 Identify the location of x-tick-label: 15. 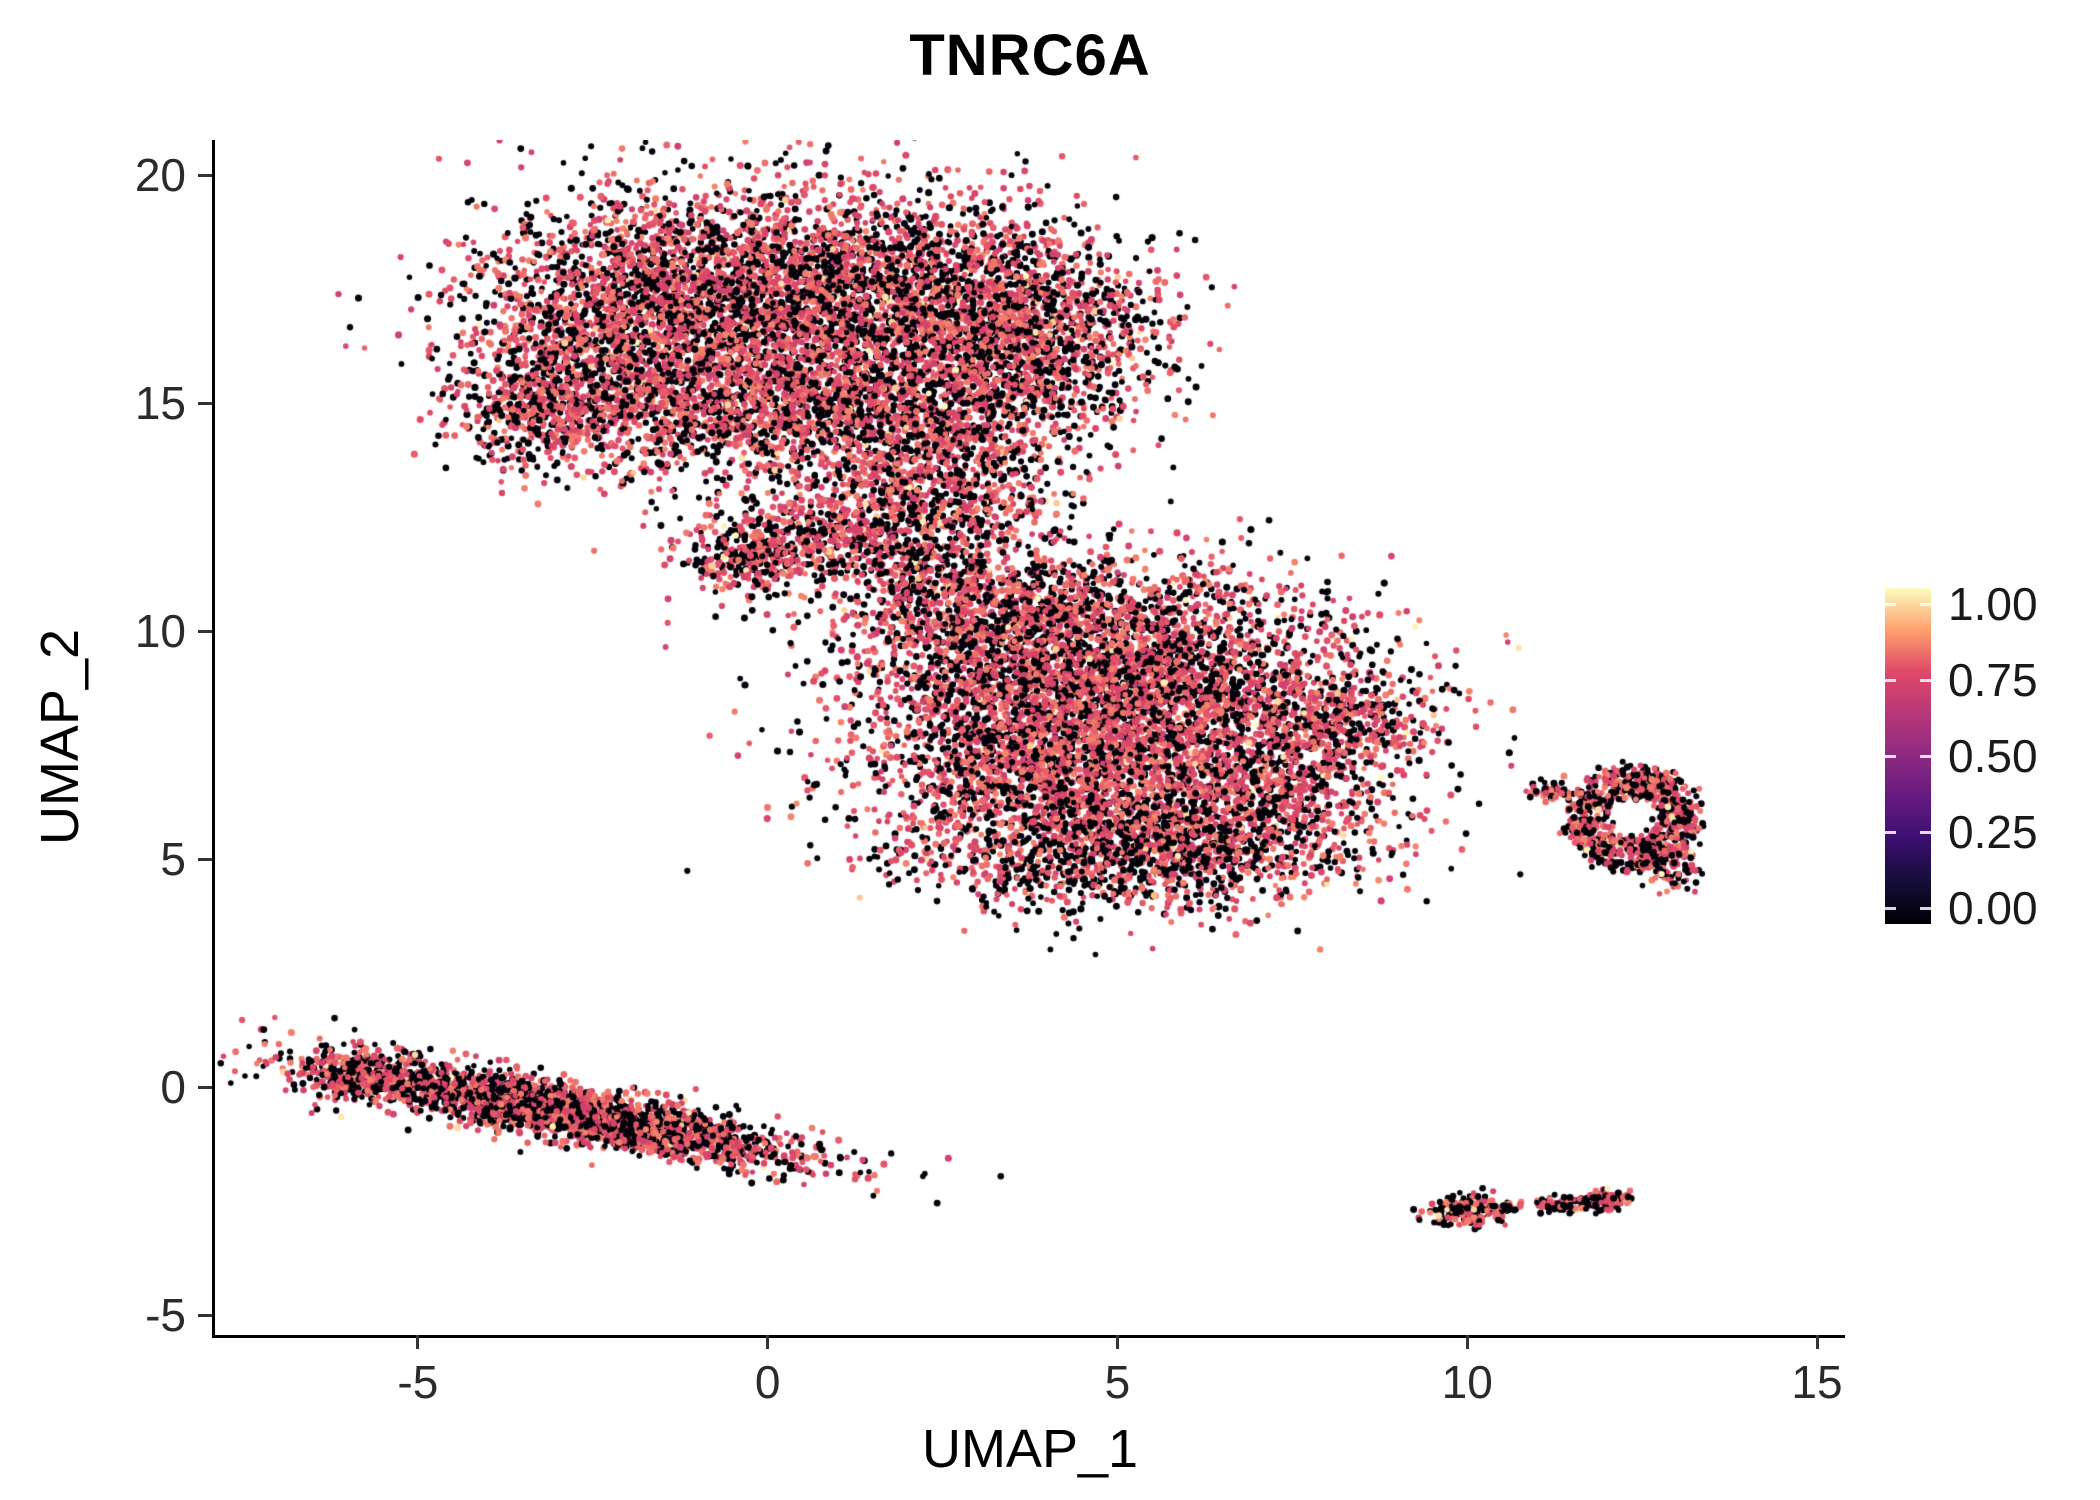
(1817, 1382).